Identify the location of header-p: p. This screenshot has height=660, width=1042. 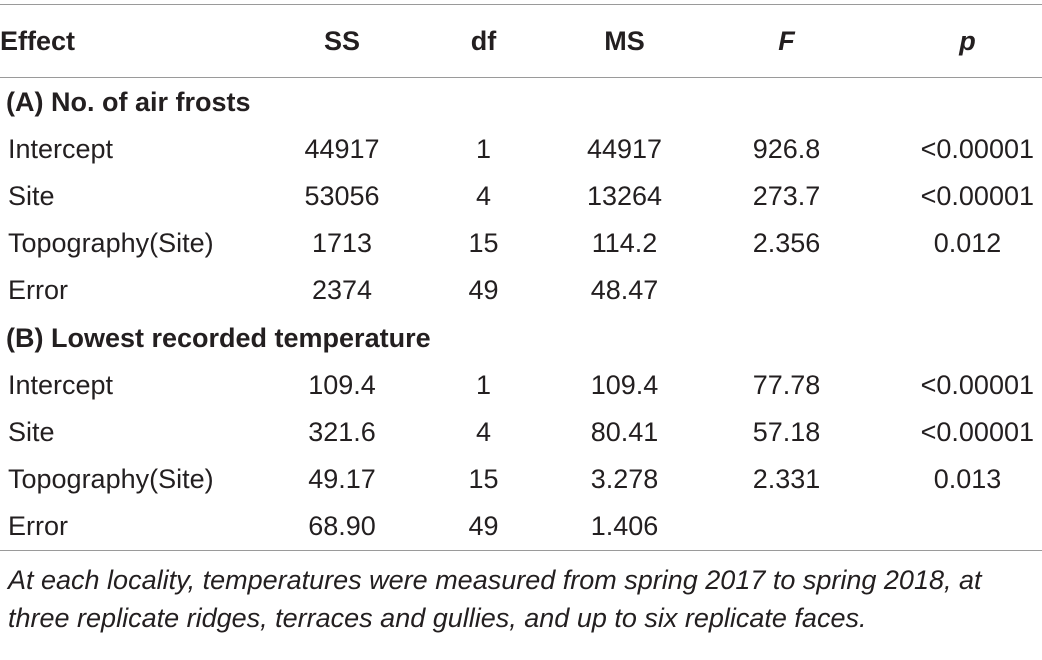
(953, 41).